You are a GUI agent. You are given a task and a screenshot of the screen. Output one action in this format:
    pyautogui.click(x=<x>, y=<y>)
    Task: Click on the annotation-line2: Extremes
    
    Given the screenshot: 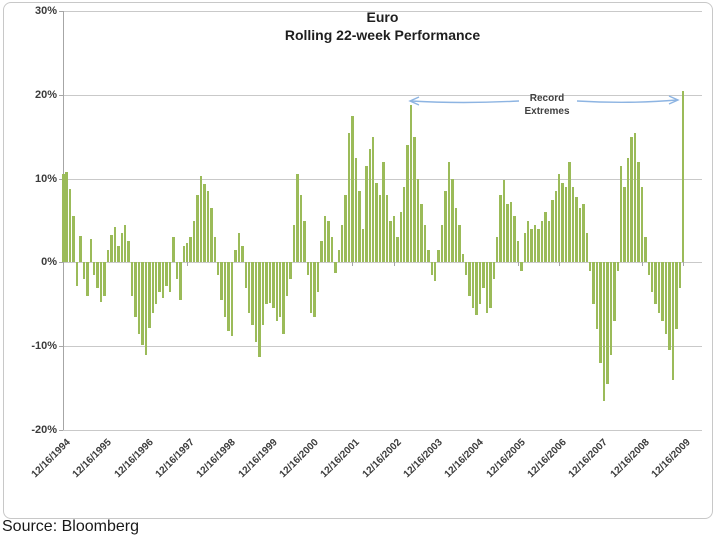 What is the action you would take?
    pyautogui.click(x=547, y=111)
    